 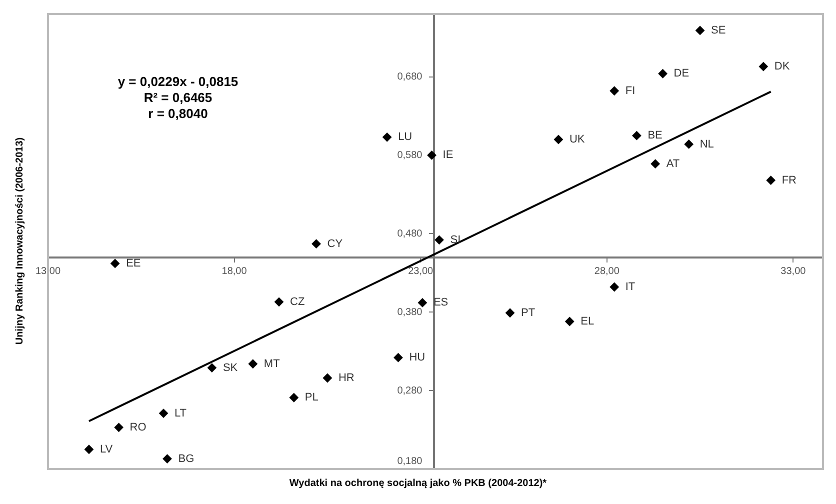 I want to click on annotation: HU, so click(x=417, y=358).